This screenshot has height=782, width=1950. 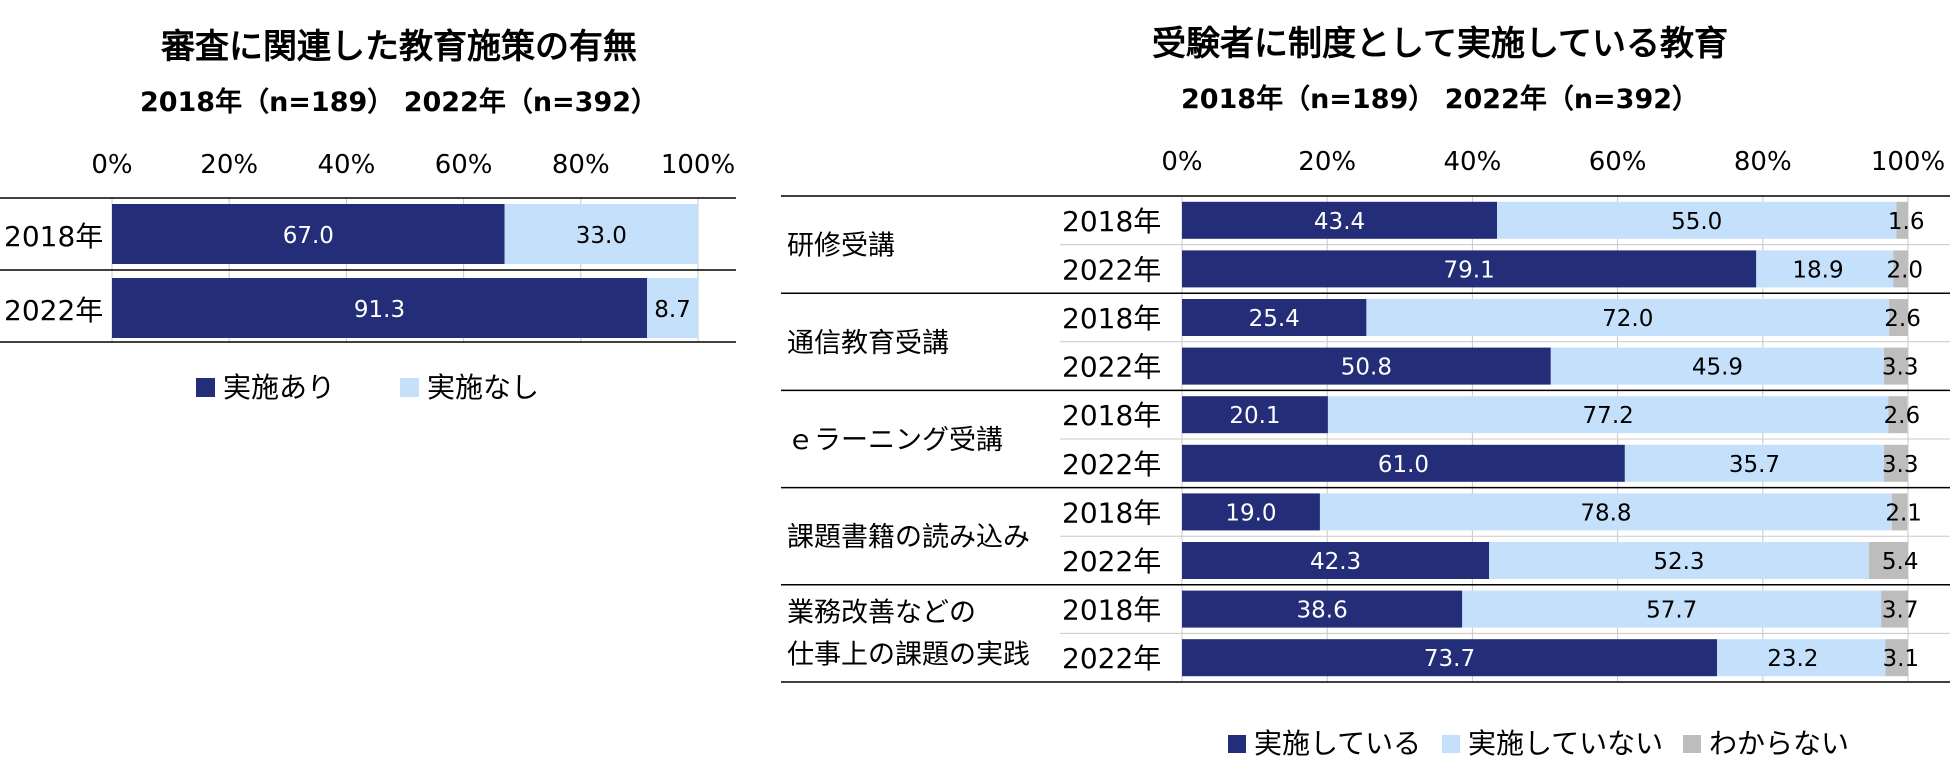 I want to click on chart2-data-label: 2.1, so click(x=1903, y=513).